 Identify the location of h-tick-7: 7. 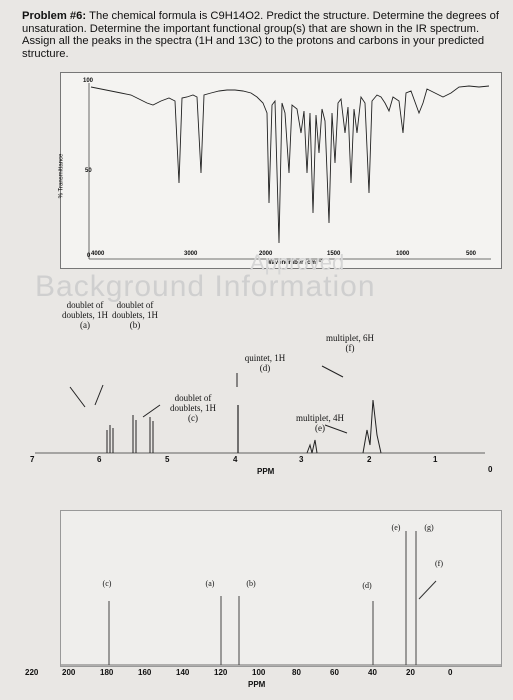
(32, 459).